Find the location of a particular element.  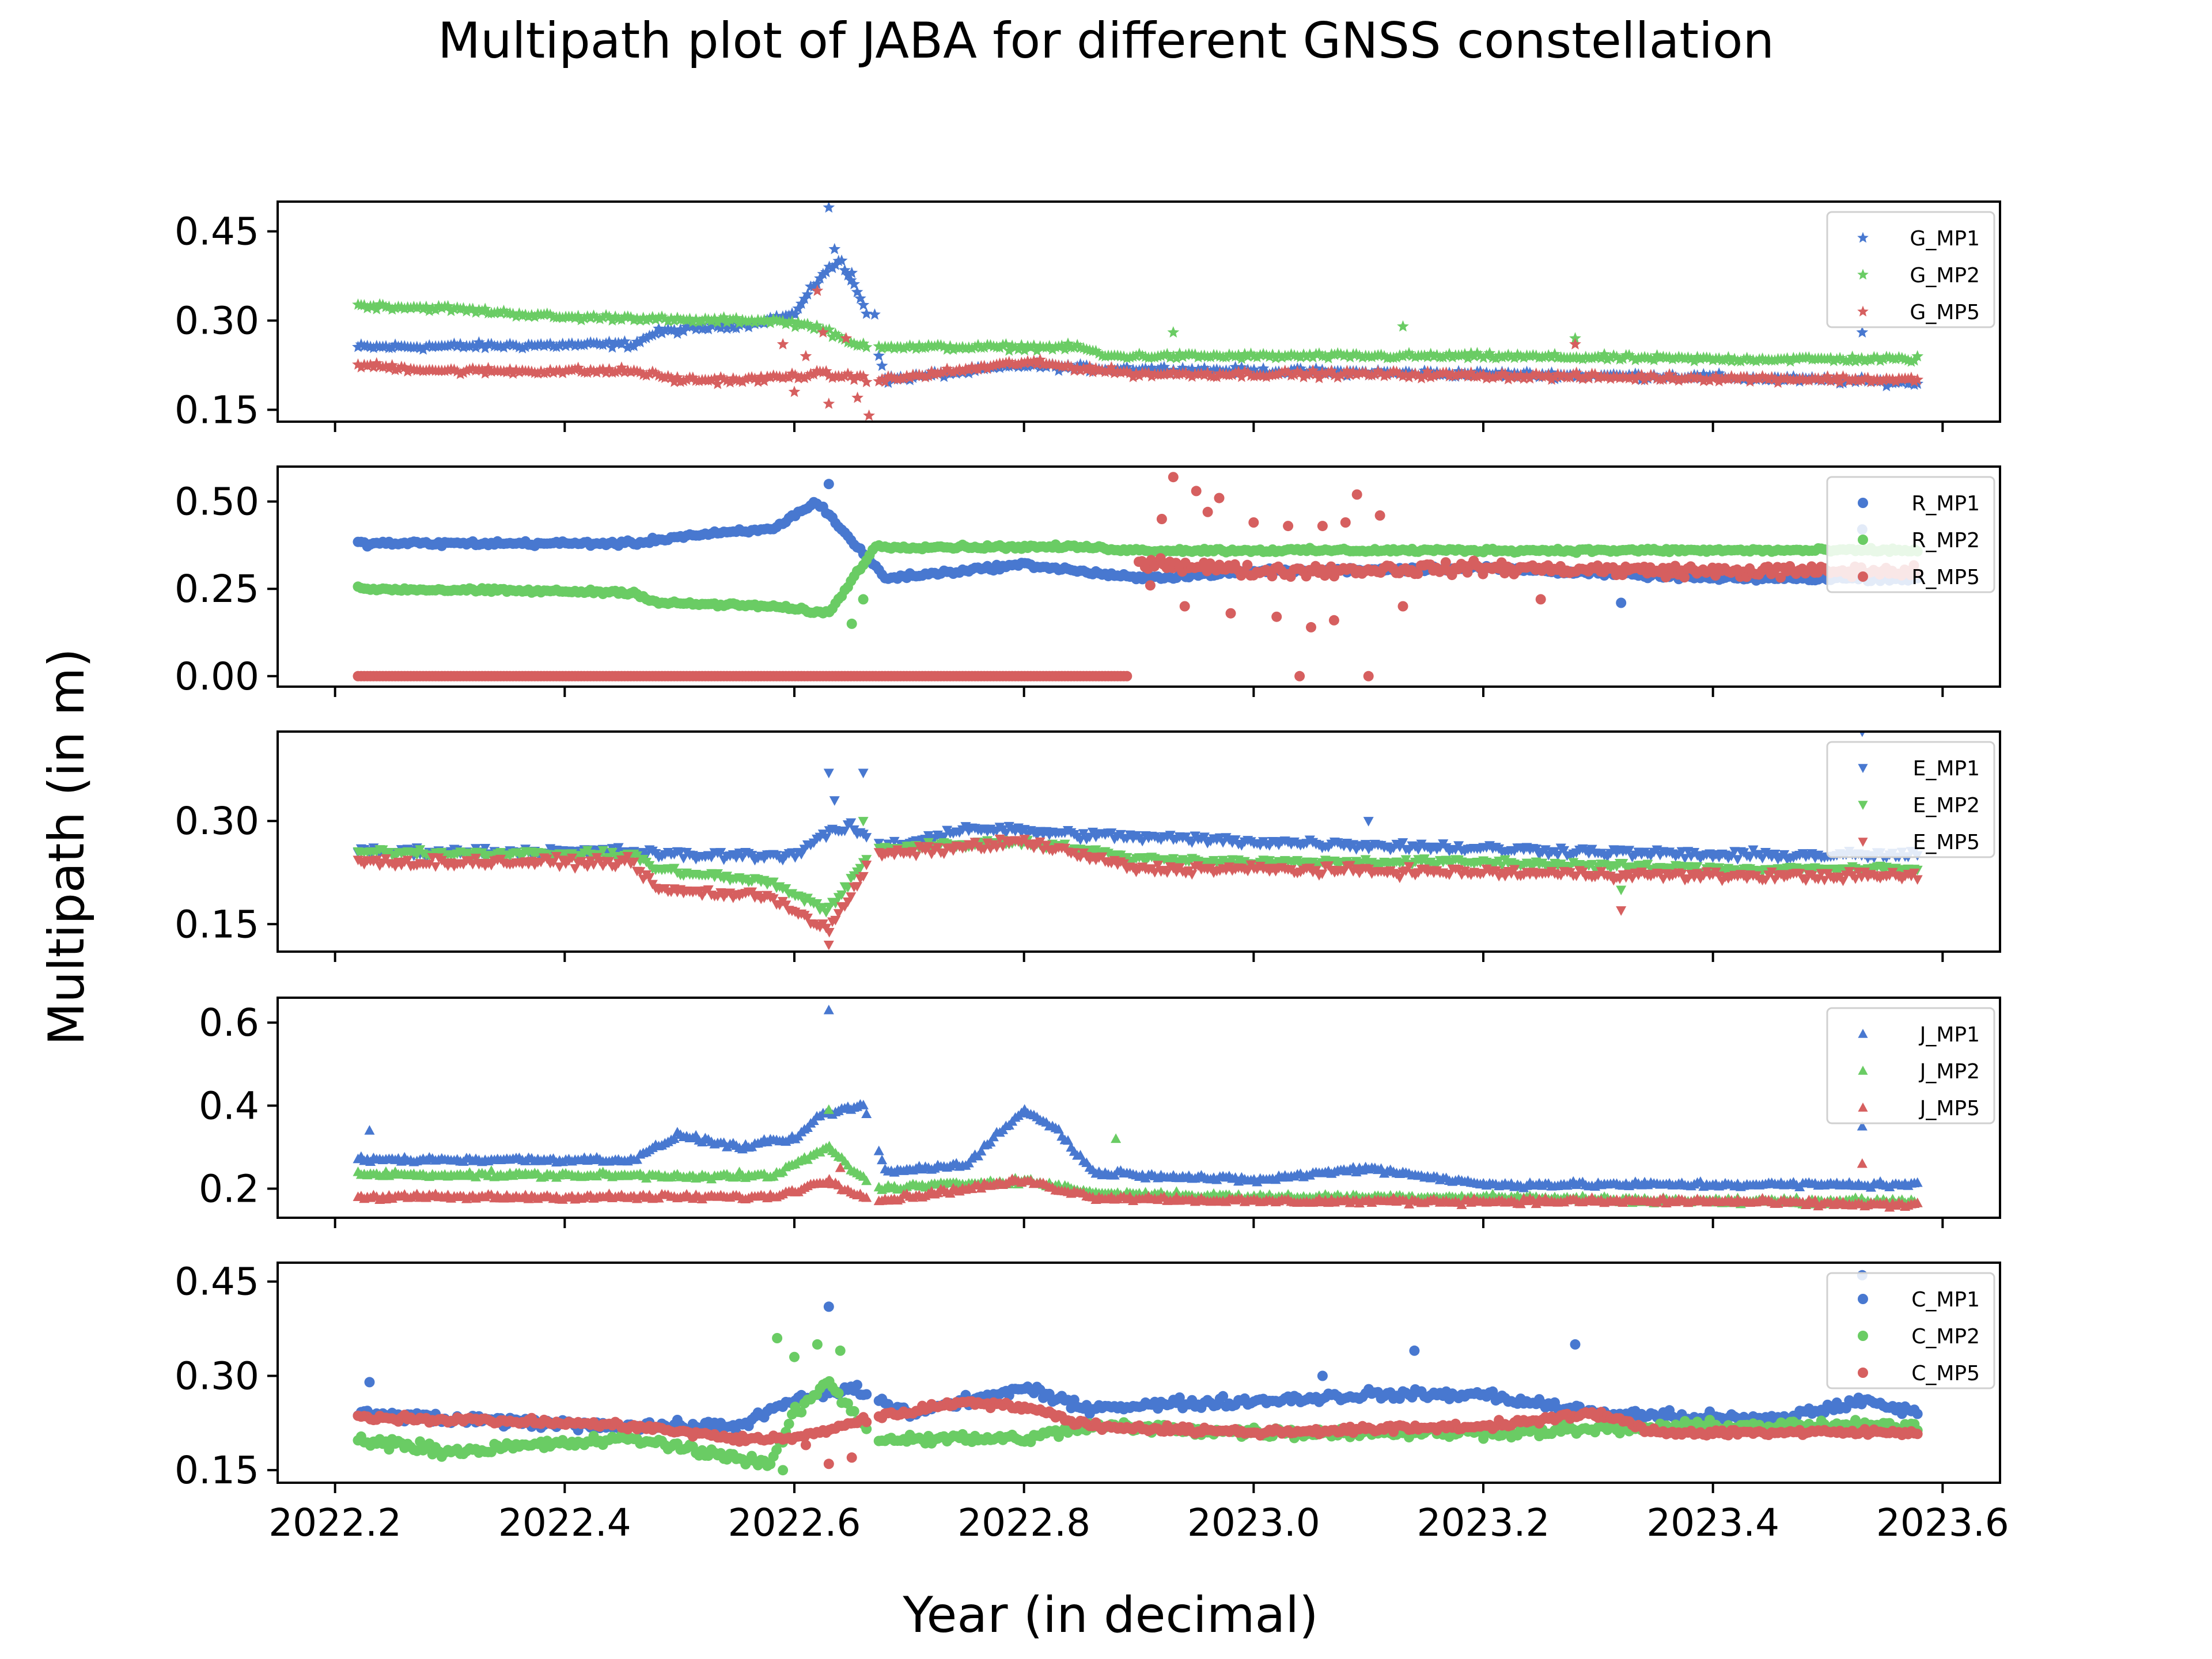

point-E_MP2 is located at coordinates (866, 860).